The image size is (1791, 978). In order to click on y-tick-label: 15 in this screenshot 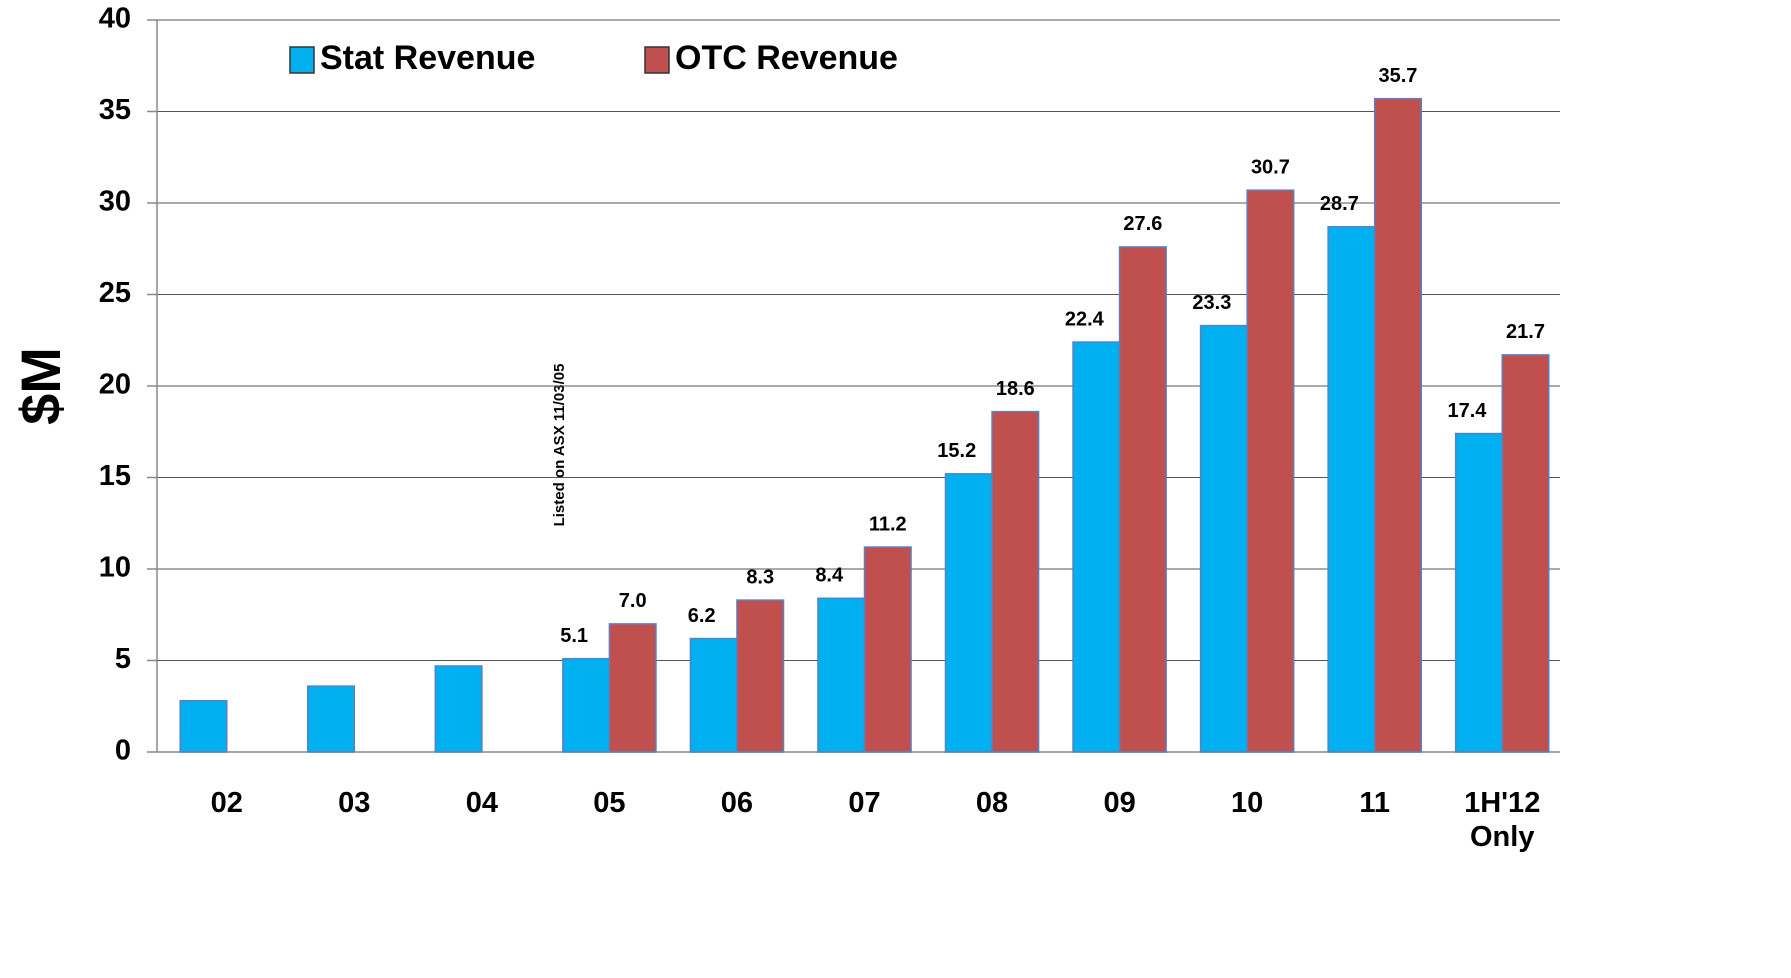, I will do `click(115, 476)`.